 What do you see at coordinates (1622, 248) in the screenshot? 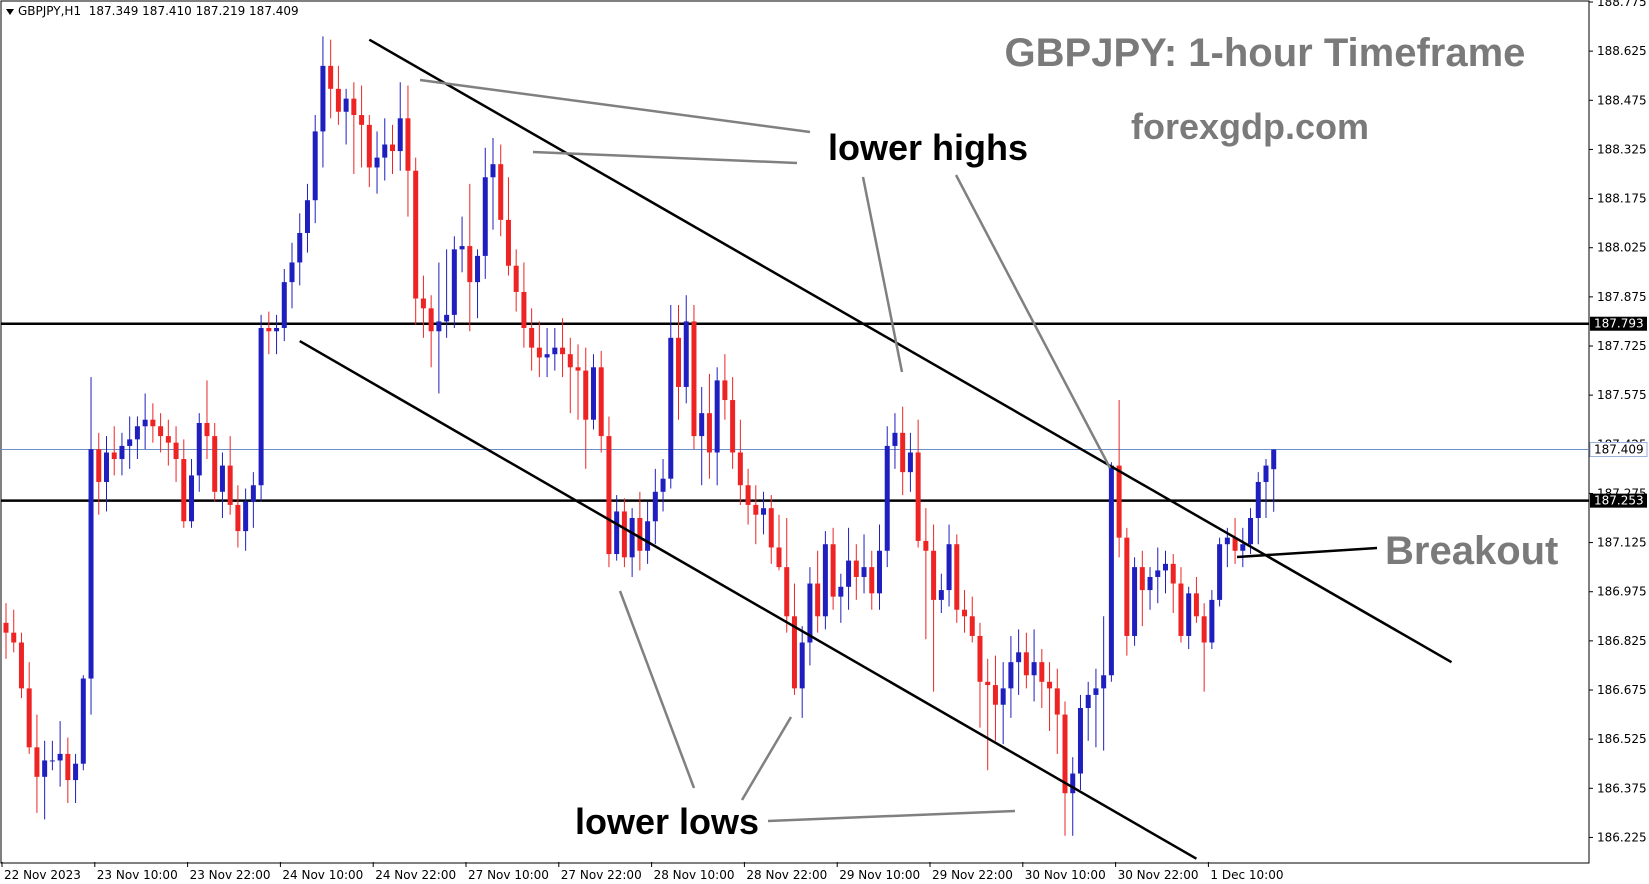
I see `y-tick-label: 188.025` at bounding box center [1622, 248].